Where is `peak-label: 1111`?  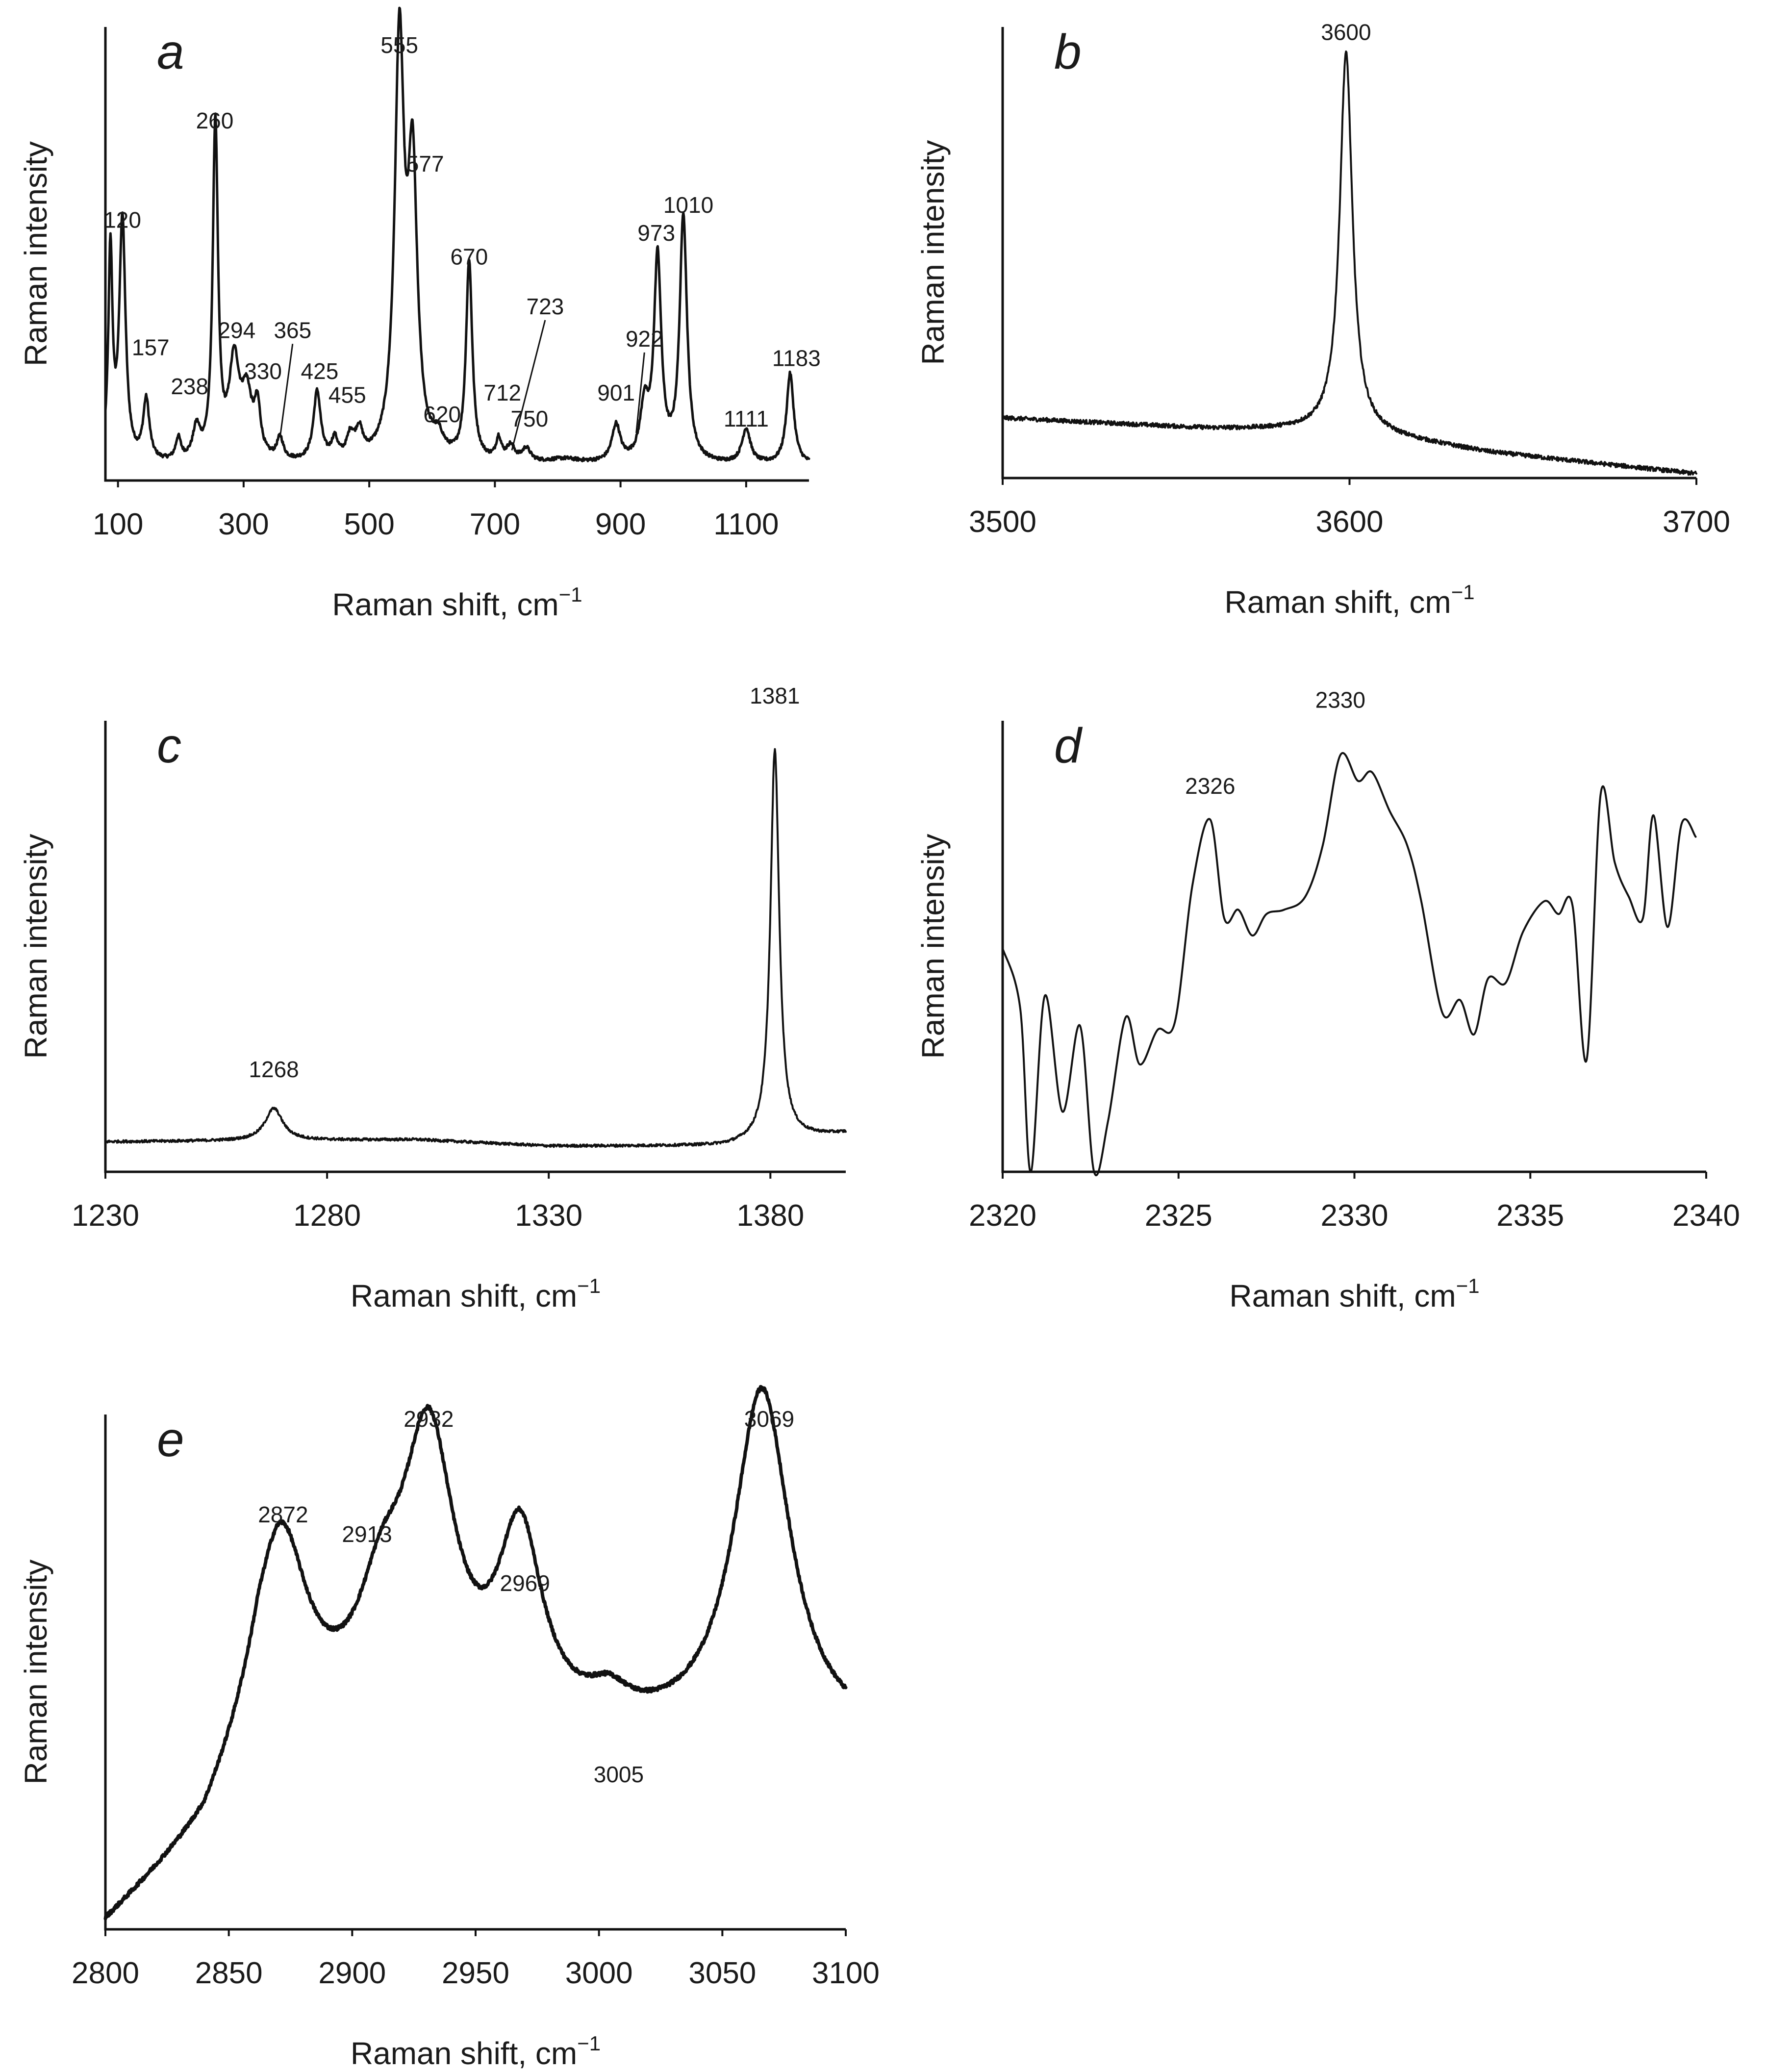
peak-label: 1111 is located at coordinates (747, 418).